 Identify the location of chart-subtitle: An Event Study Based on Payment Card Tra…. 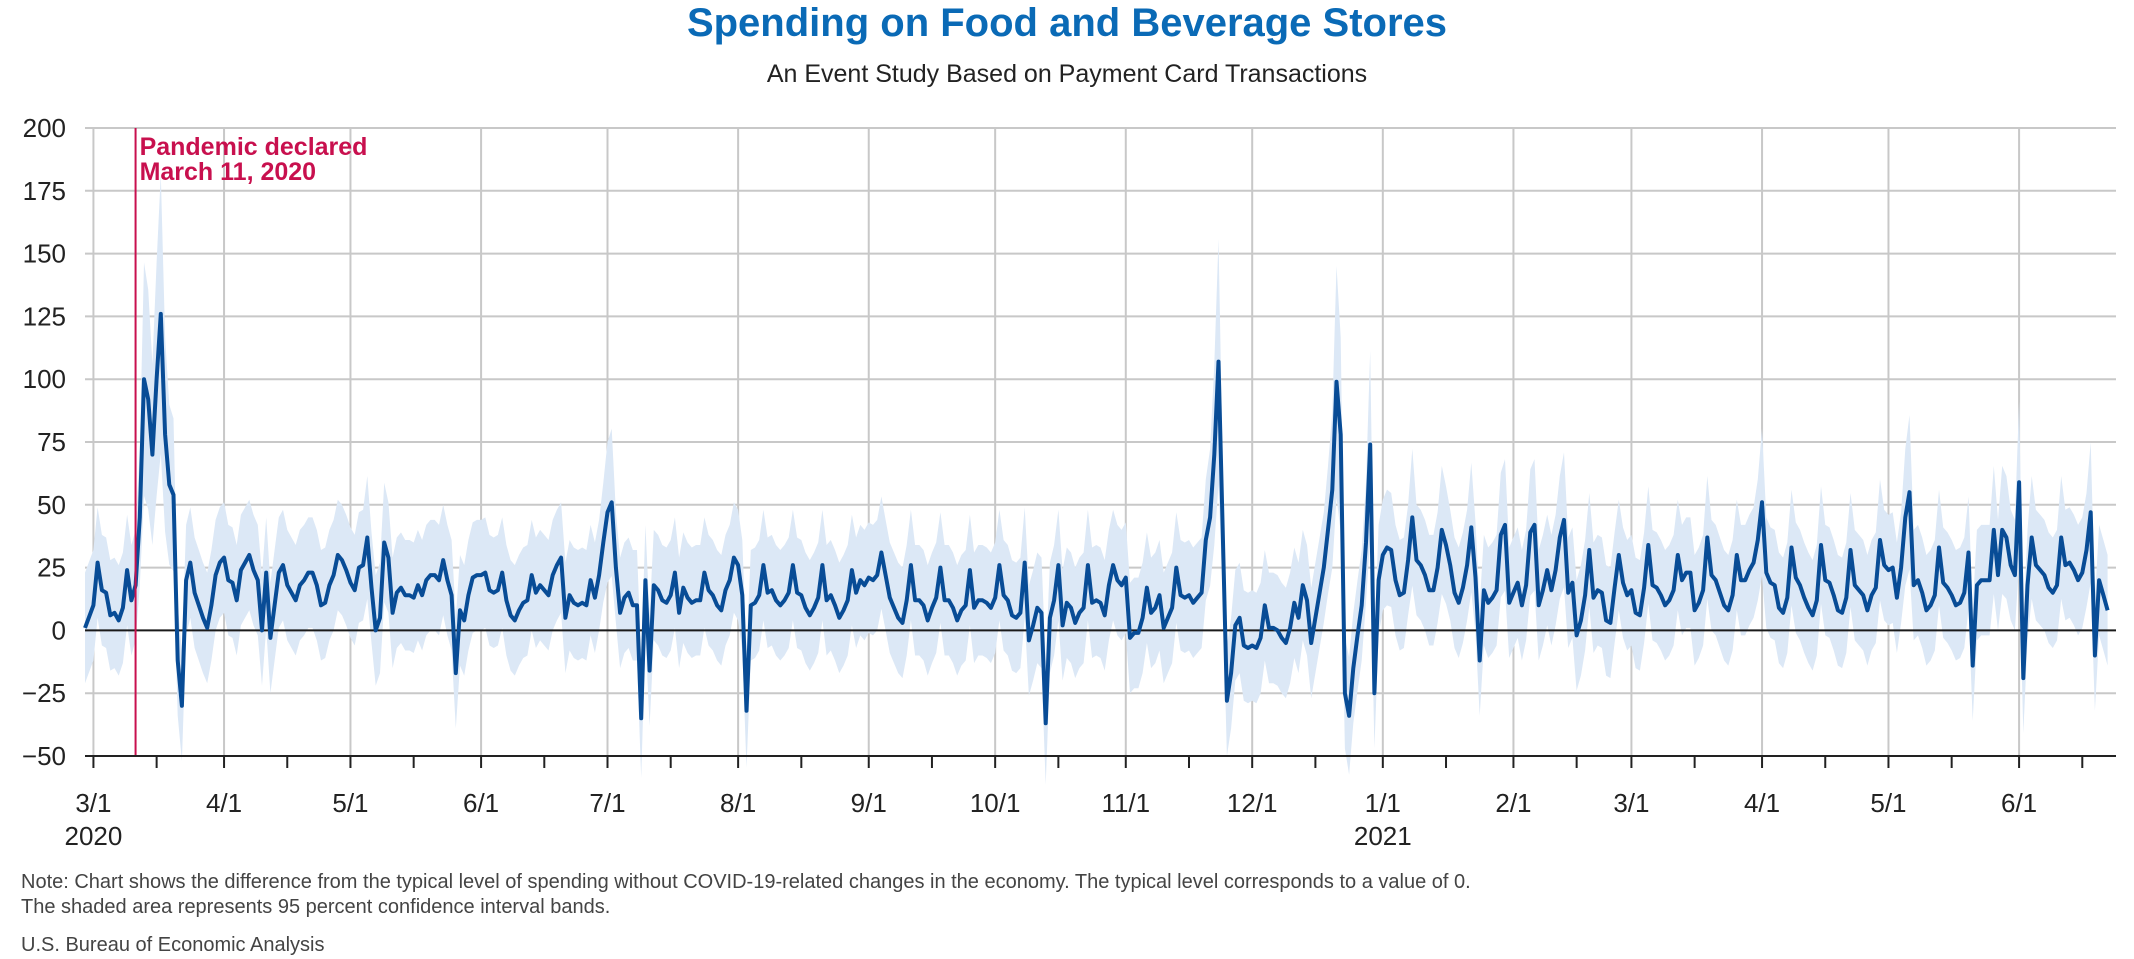
(1067, 74).